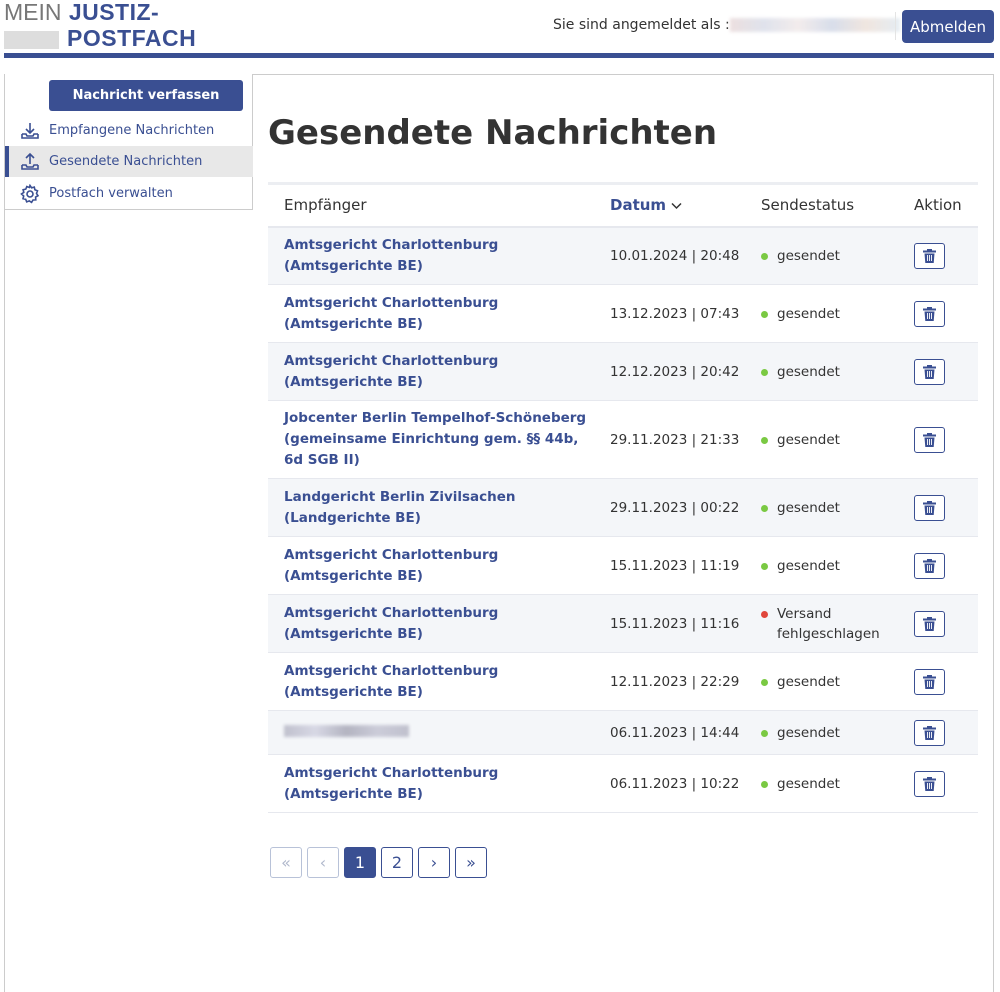 This screenshot has width=1000, height=992. What do you see at coordinates (685, 255) in the screenshot?
I see `date-cell: 10.01.2024 | 20:48` at bounding box center [685, 255].